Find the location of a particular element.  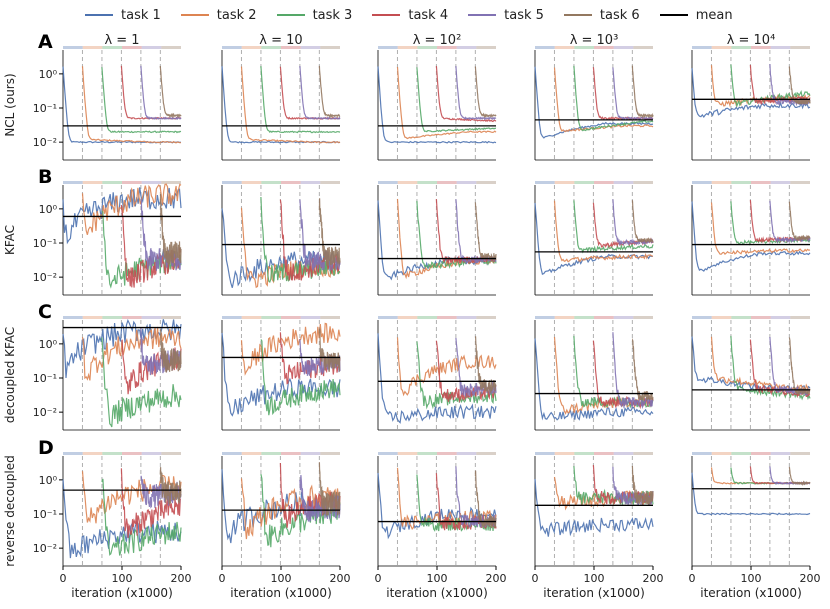

legend-label: task 3 is located at coordinates (332, 15).